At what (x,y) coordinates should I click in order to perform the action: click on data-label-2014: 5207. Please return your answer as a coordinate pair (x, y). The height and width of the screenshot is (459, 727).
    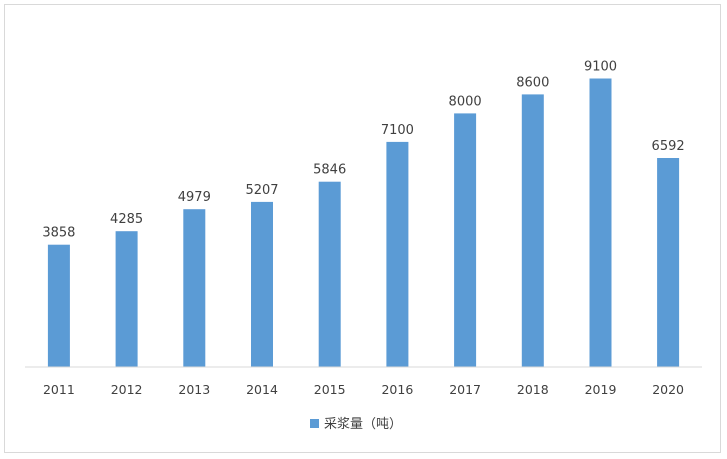
    Looking at the image, I should click on (261, 190).